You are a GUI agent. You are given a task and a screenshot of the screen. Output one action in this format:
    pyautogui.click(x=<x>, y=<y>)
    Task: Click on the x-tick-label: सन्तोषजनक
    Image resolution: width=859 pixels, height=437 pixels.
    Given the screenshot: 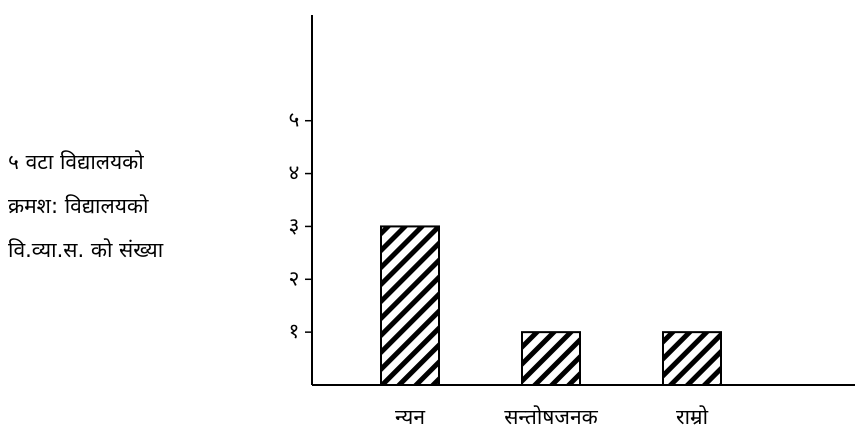 What is the action you would take?
    pyautogui.click(x=551, y=417)
    